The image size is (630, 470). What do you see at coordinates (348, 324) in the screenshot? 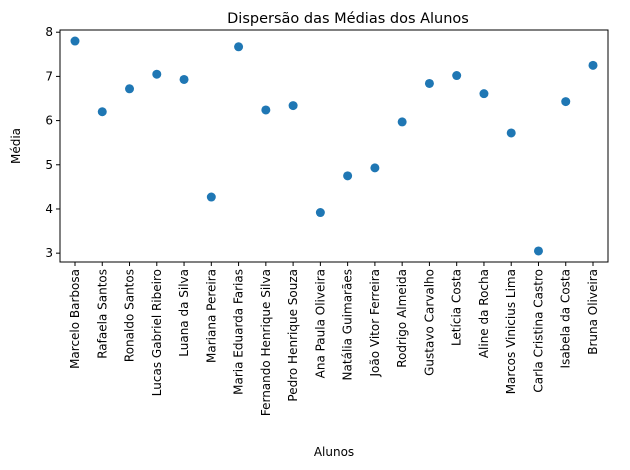
I see `x-tick-label: Natália Guimarães` at bounding box center [348, 324].